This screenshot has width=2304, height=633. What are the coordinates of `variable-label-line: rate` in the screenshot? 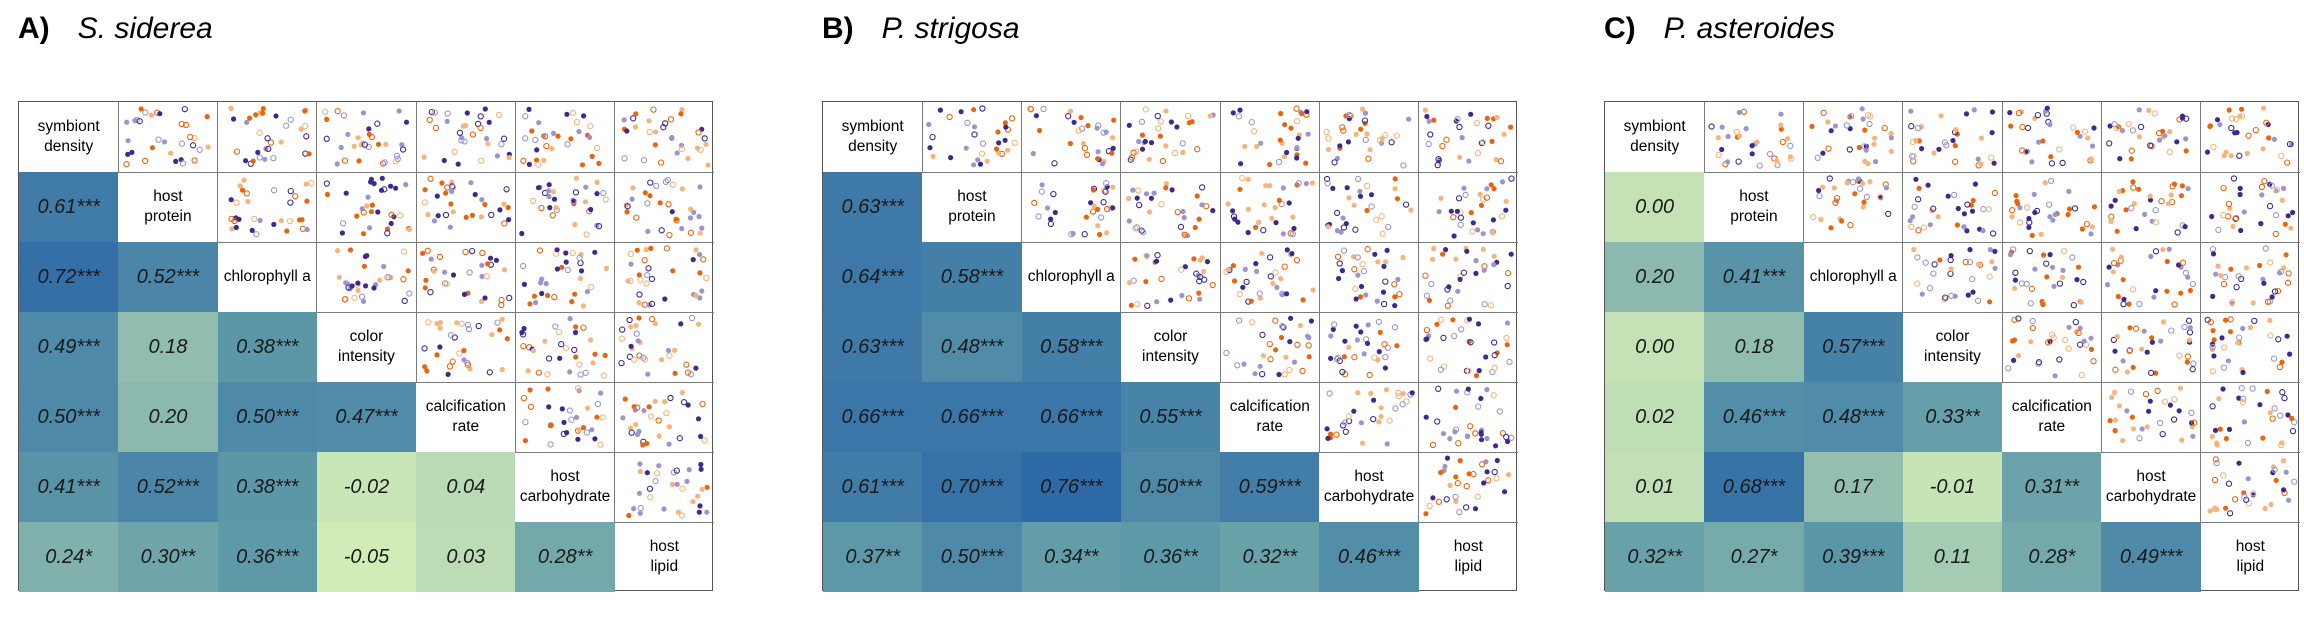 It's located at (466, 426).